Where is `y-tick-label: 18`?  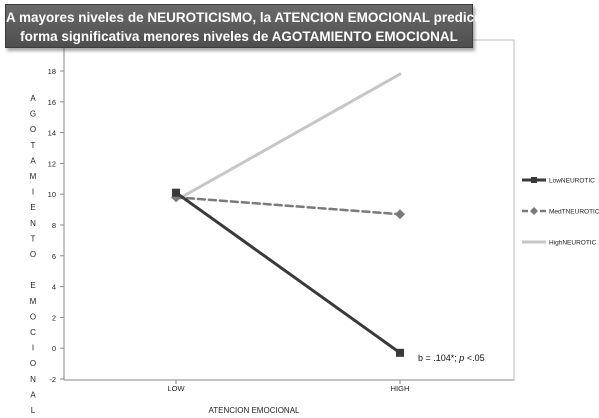
y-tick-label: 18 is located at coordinates (52, 71).